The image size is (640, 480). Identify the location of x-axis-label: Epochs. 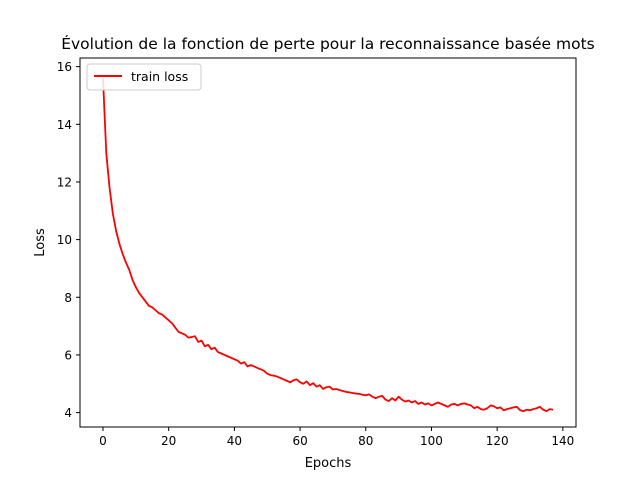
(328, 463).